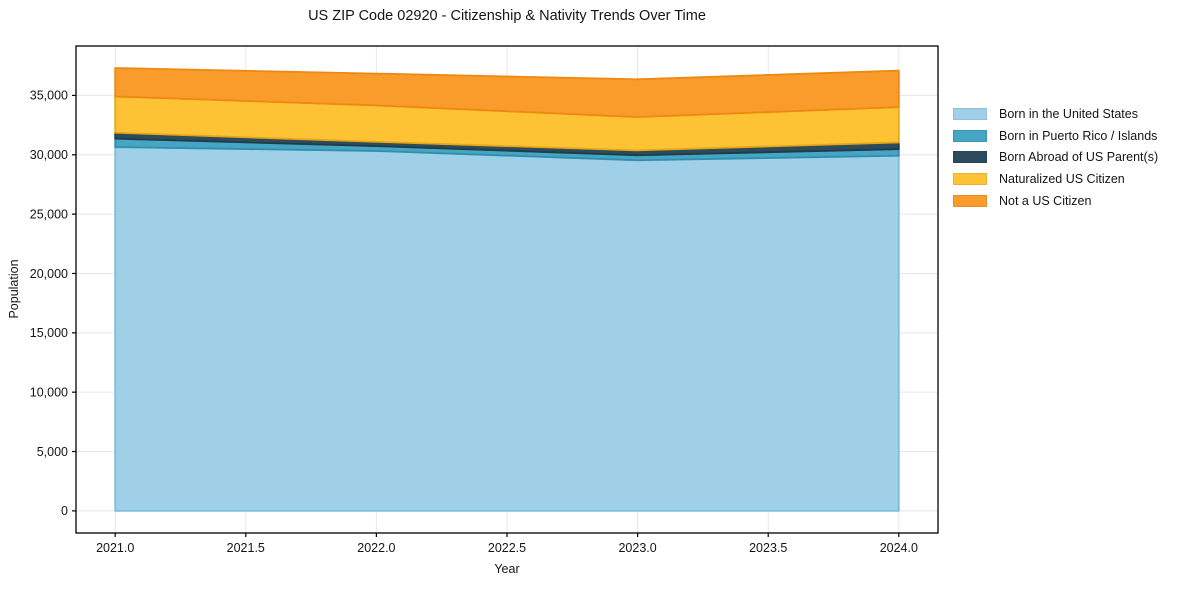 This screenshot has width=1189, height=590. Describe the element at coordinates (115, 548) in the screenshot. I see `x-tick-label: 2021.0` at that location.